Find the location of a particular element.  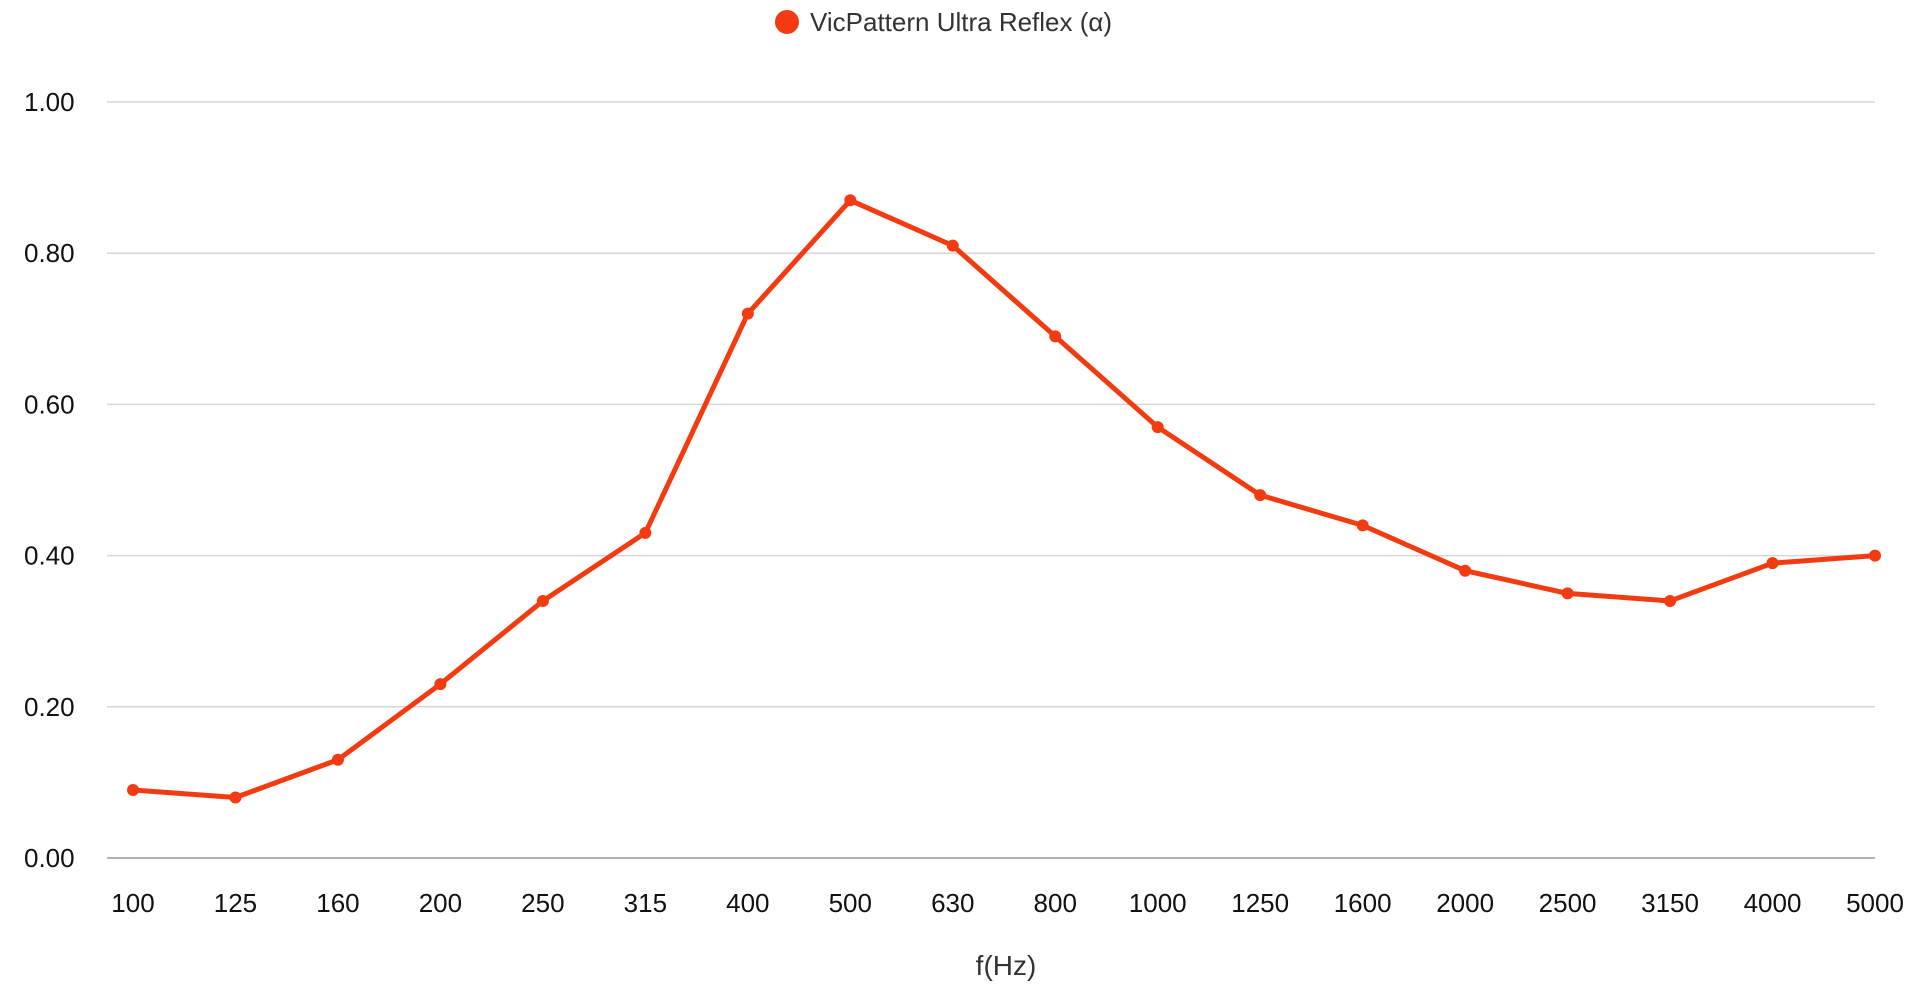

x-tick-label: 2500 is located at coordinates (1568, 903).